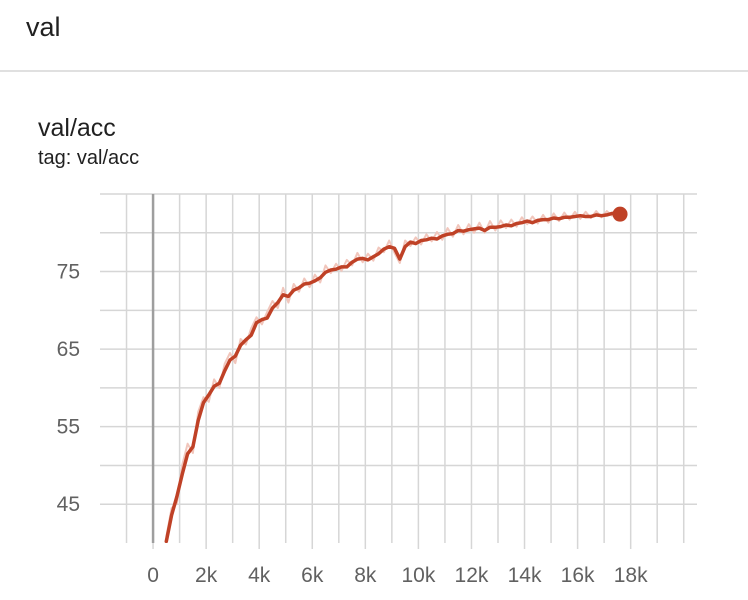 This screenshot has height=600, width=748. Describe the element at coordinates (578, 575) in the screenshot. I see `x-tick-label: 16k` at that location.